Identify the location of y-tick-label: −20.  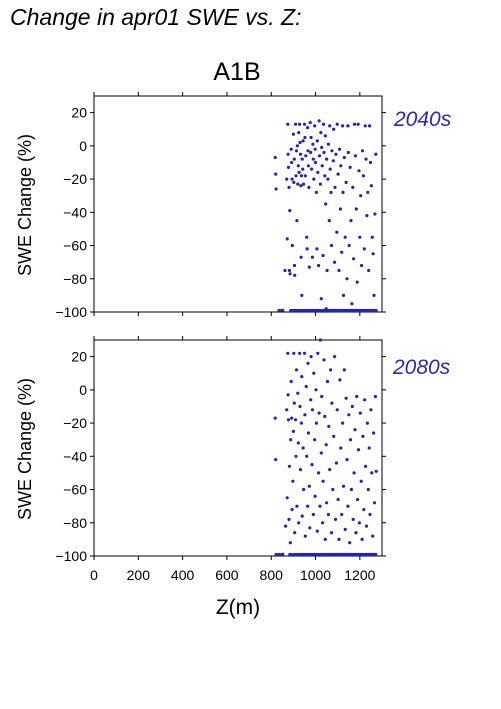
(75, 179).